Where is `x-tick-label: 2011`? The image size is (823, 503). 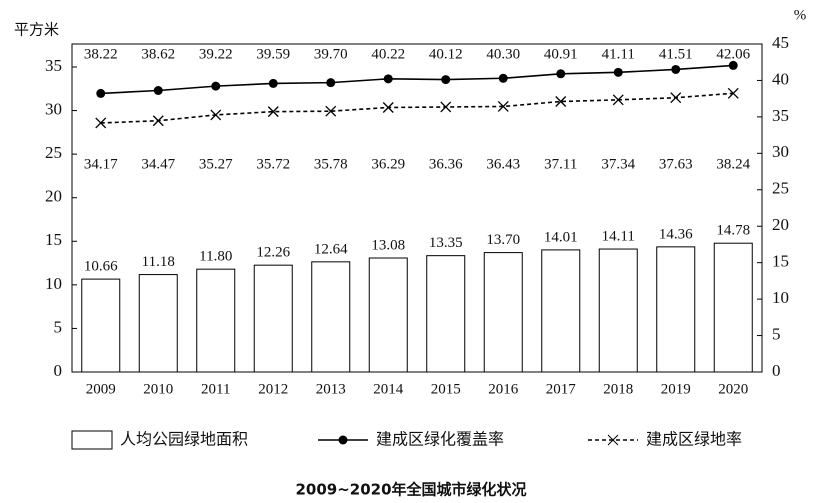
x-tick-label: 2011 is located at coordinates (215, 389).